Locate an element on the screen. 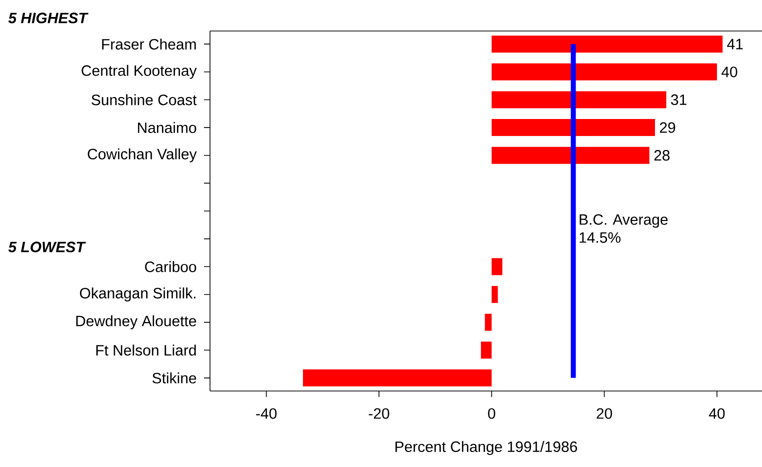 The image size is (762, 467). y-tick-label: Sunshine Coast is located at coordinates (144, 100).